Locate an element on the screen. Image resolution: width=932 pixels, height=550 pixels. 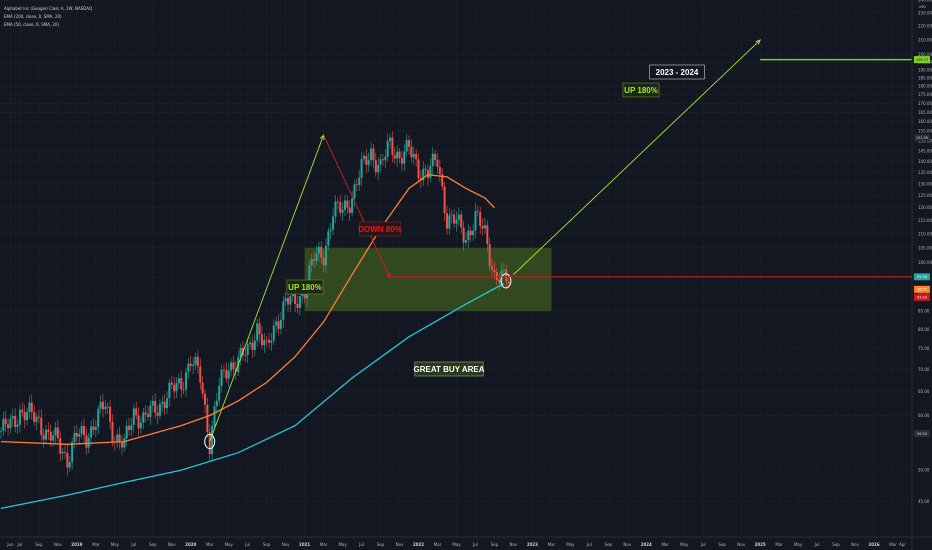
current-price-tag-bg is located at coordinates (922, 277).